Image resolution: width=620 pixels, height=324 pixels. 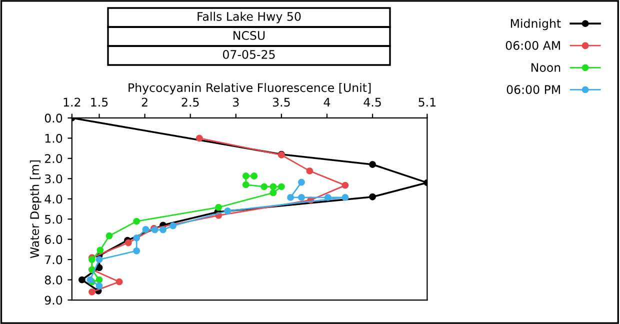 I want to click on y-tick-label: 5.0, so click(x=53, y=219).